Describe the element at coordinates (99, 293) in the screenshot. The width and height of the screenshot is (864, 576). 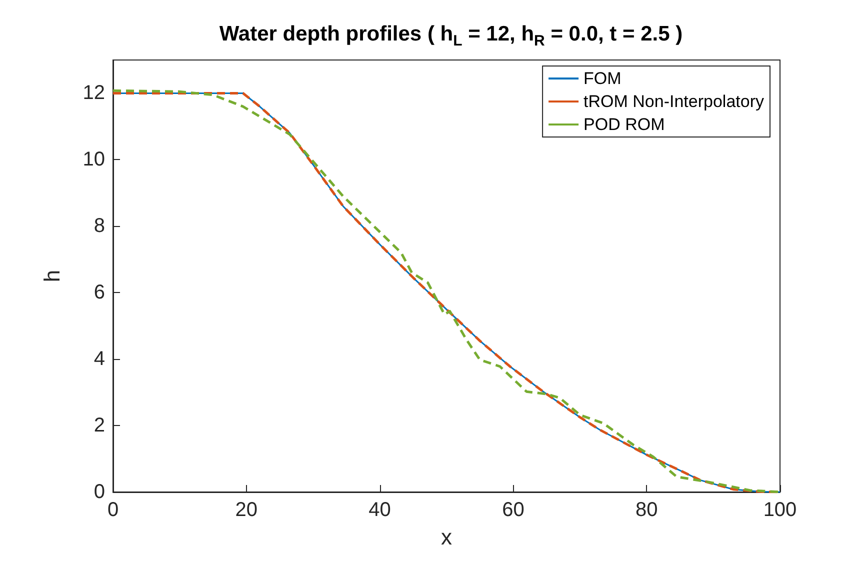
I see `y-tick-label: 6` at that location.